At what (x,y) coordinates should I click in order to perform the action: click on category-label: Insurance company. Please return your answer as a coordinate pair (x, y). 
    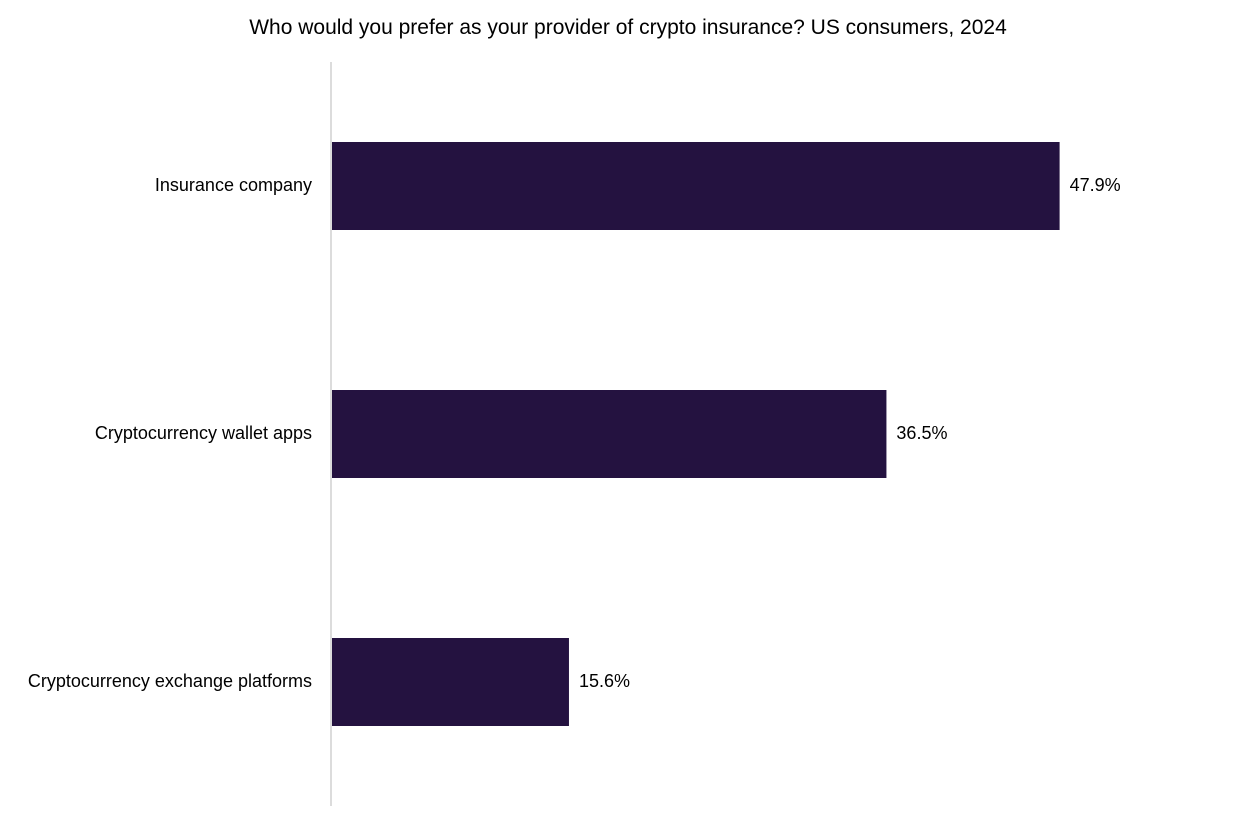
    Looking at the image, I should click on (233, 185).